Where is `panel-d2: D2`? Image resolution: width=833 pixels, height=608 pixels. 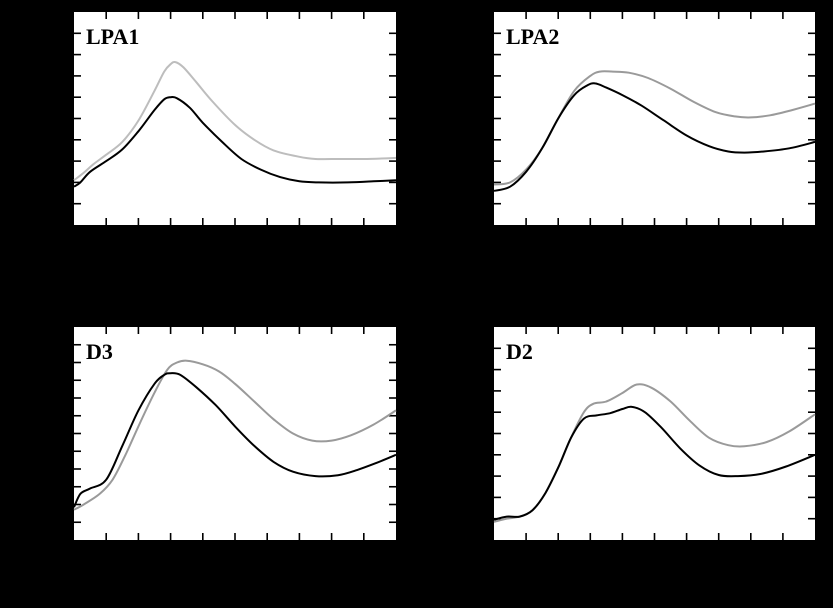 panel-d2: D2 is located at coordinates (654, 433).